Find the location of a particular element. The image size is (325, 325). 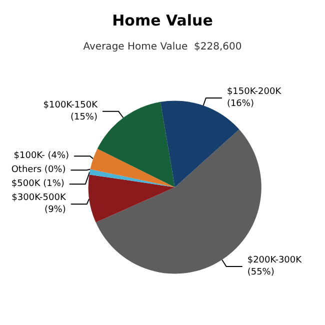

data-label: (9%) is located at coordinates (55, 210).